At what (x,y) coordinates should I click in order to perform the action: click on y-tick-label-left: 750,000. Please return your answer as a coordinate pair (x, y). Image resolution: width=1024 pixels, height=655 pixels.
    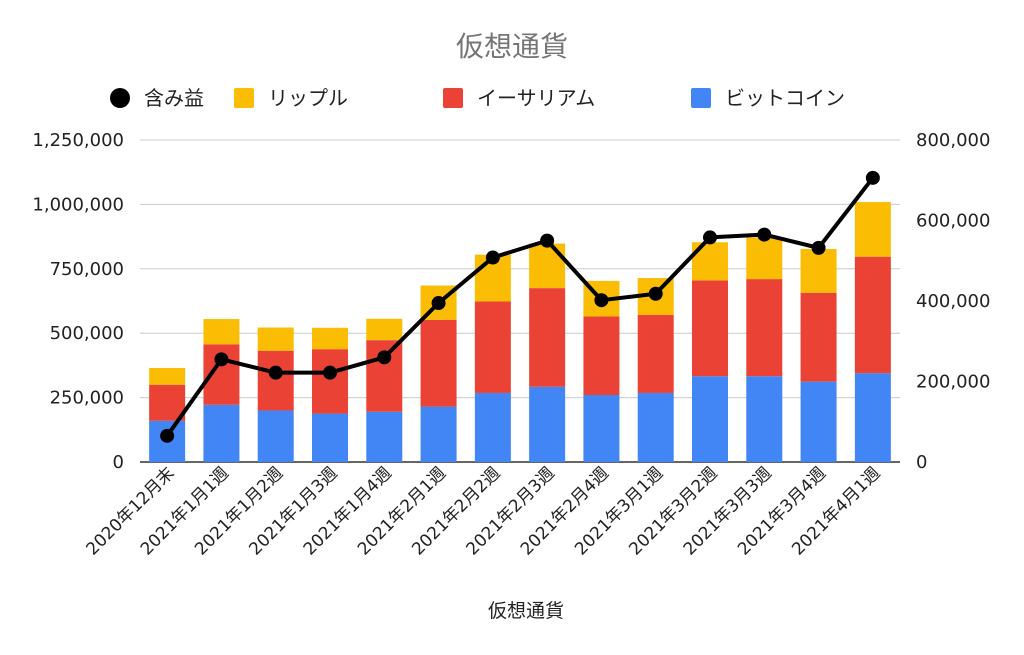
    Looking at the image, I should click on (87, 269).